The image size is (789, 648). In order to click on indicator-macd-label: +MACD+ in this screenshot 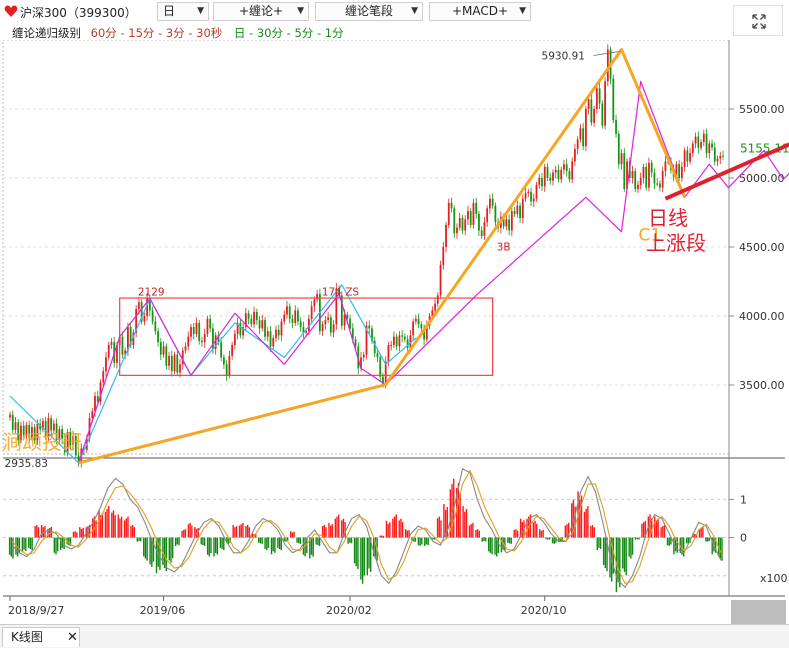, I will do `click(480, 11)`.